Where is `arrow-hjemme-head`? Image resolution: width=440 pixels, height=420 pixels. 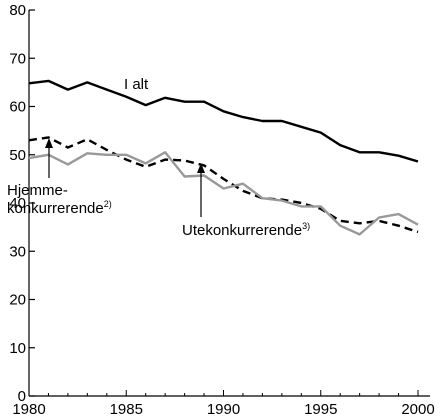
arrow-hjemme-head is located at coordinates (49, 143).